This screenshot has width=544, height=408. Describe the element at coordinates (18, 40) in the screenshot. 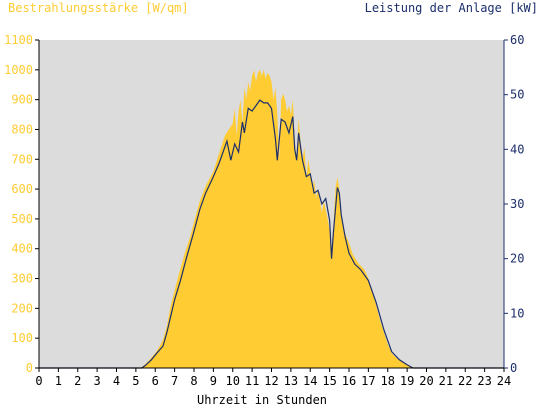

I see `left-tick-label: 1100` at that location.